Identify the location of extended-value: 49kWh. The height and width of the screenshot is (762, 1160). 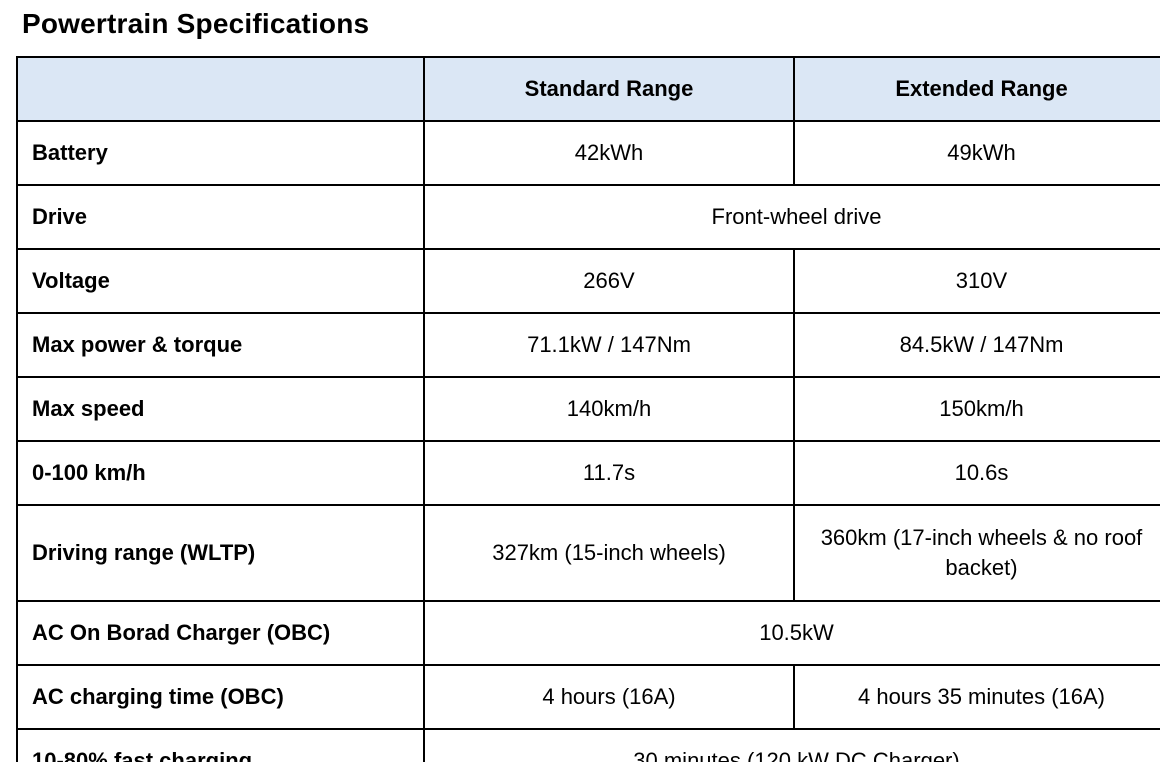
(976, 153).